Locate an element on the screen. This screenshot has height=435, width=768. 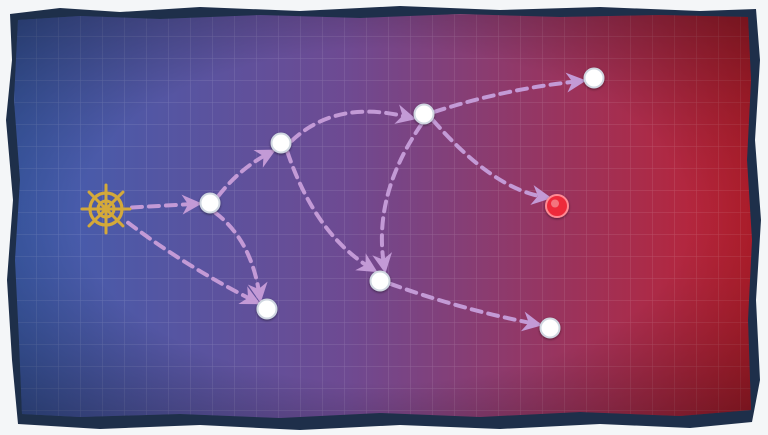
ship-wheel-icon is located at coordinates (106, 209).